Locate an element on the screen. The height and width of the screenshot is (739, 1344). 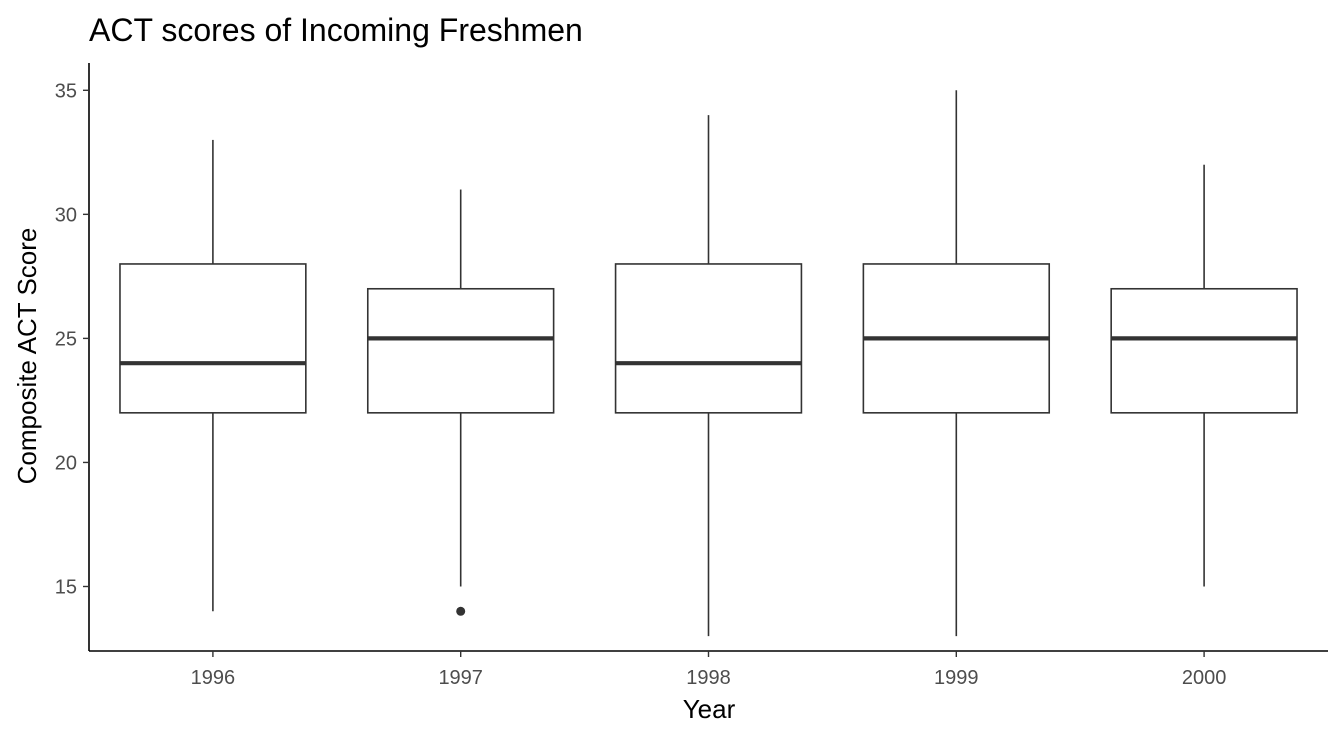
box-group-1996 is located at coordinates (213, 375).